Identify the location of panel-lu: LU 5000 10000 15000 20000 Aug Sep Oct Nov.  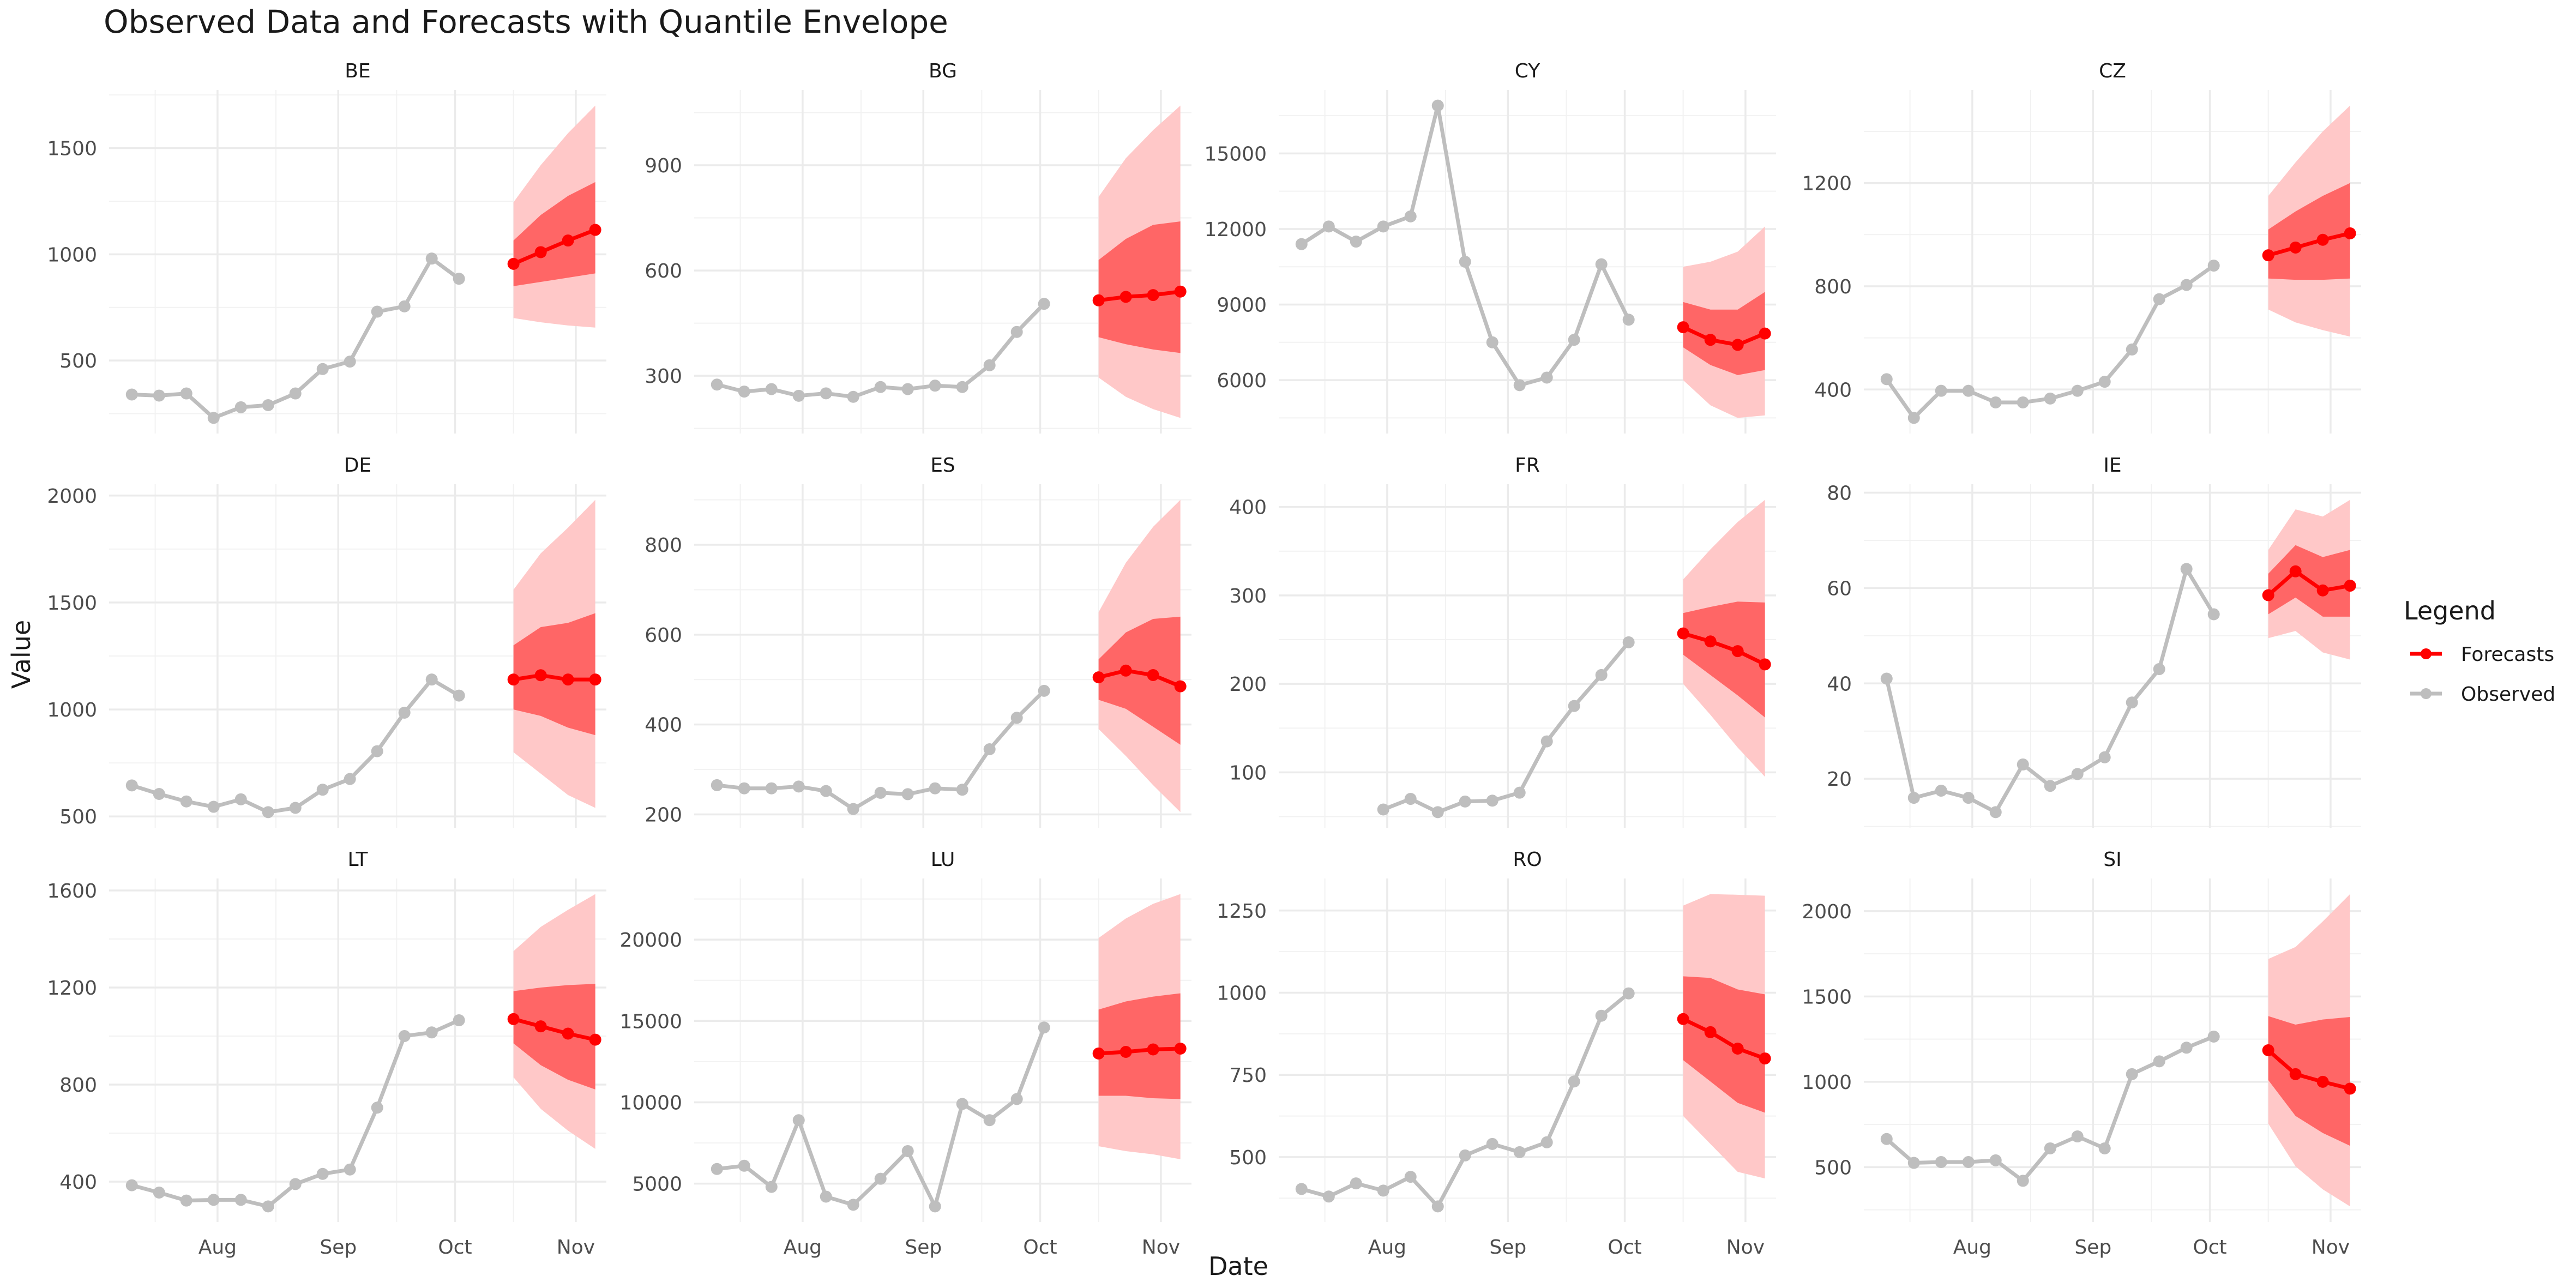
(905, 1053).